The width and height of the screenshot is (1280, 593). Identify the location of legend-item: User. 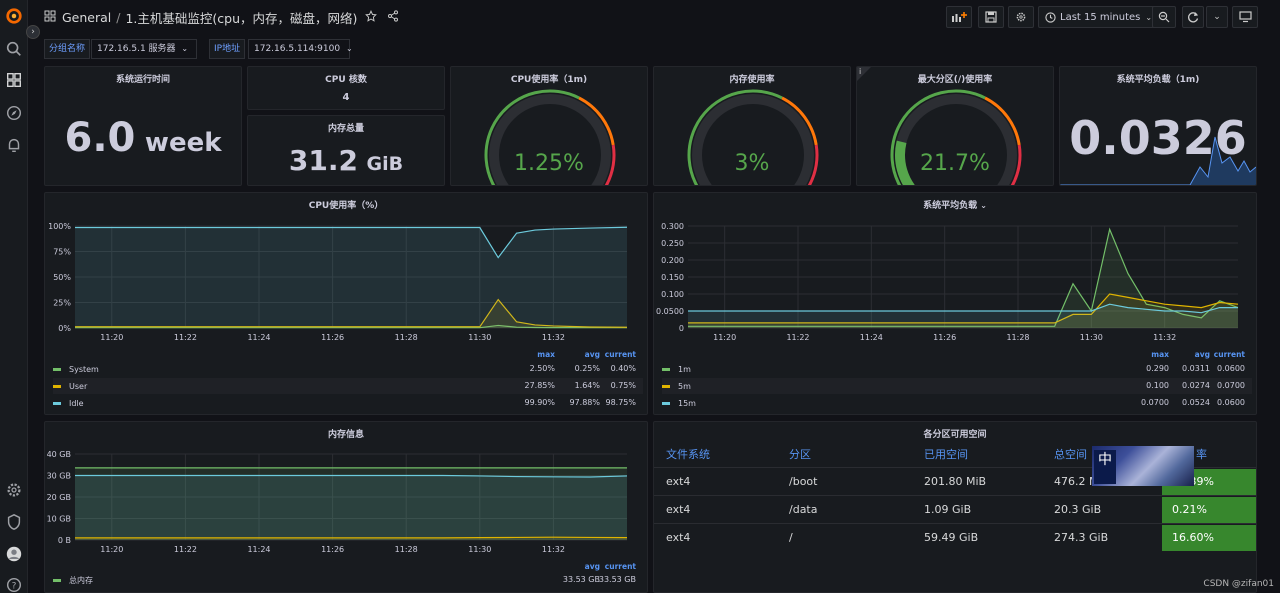
(348, 386).